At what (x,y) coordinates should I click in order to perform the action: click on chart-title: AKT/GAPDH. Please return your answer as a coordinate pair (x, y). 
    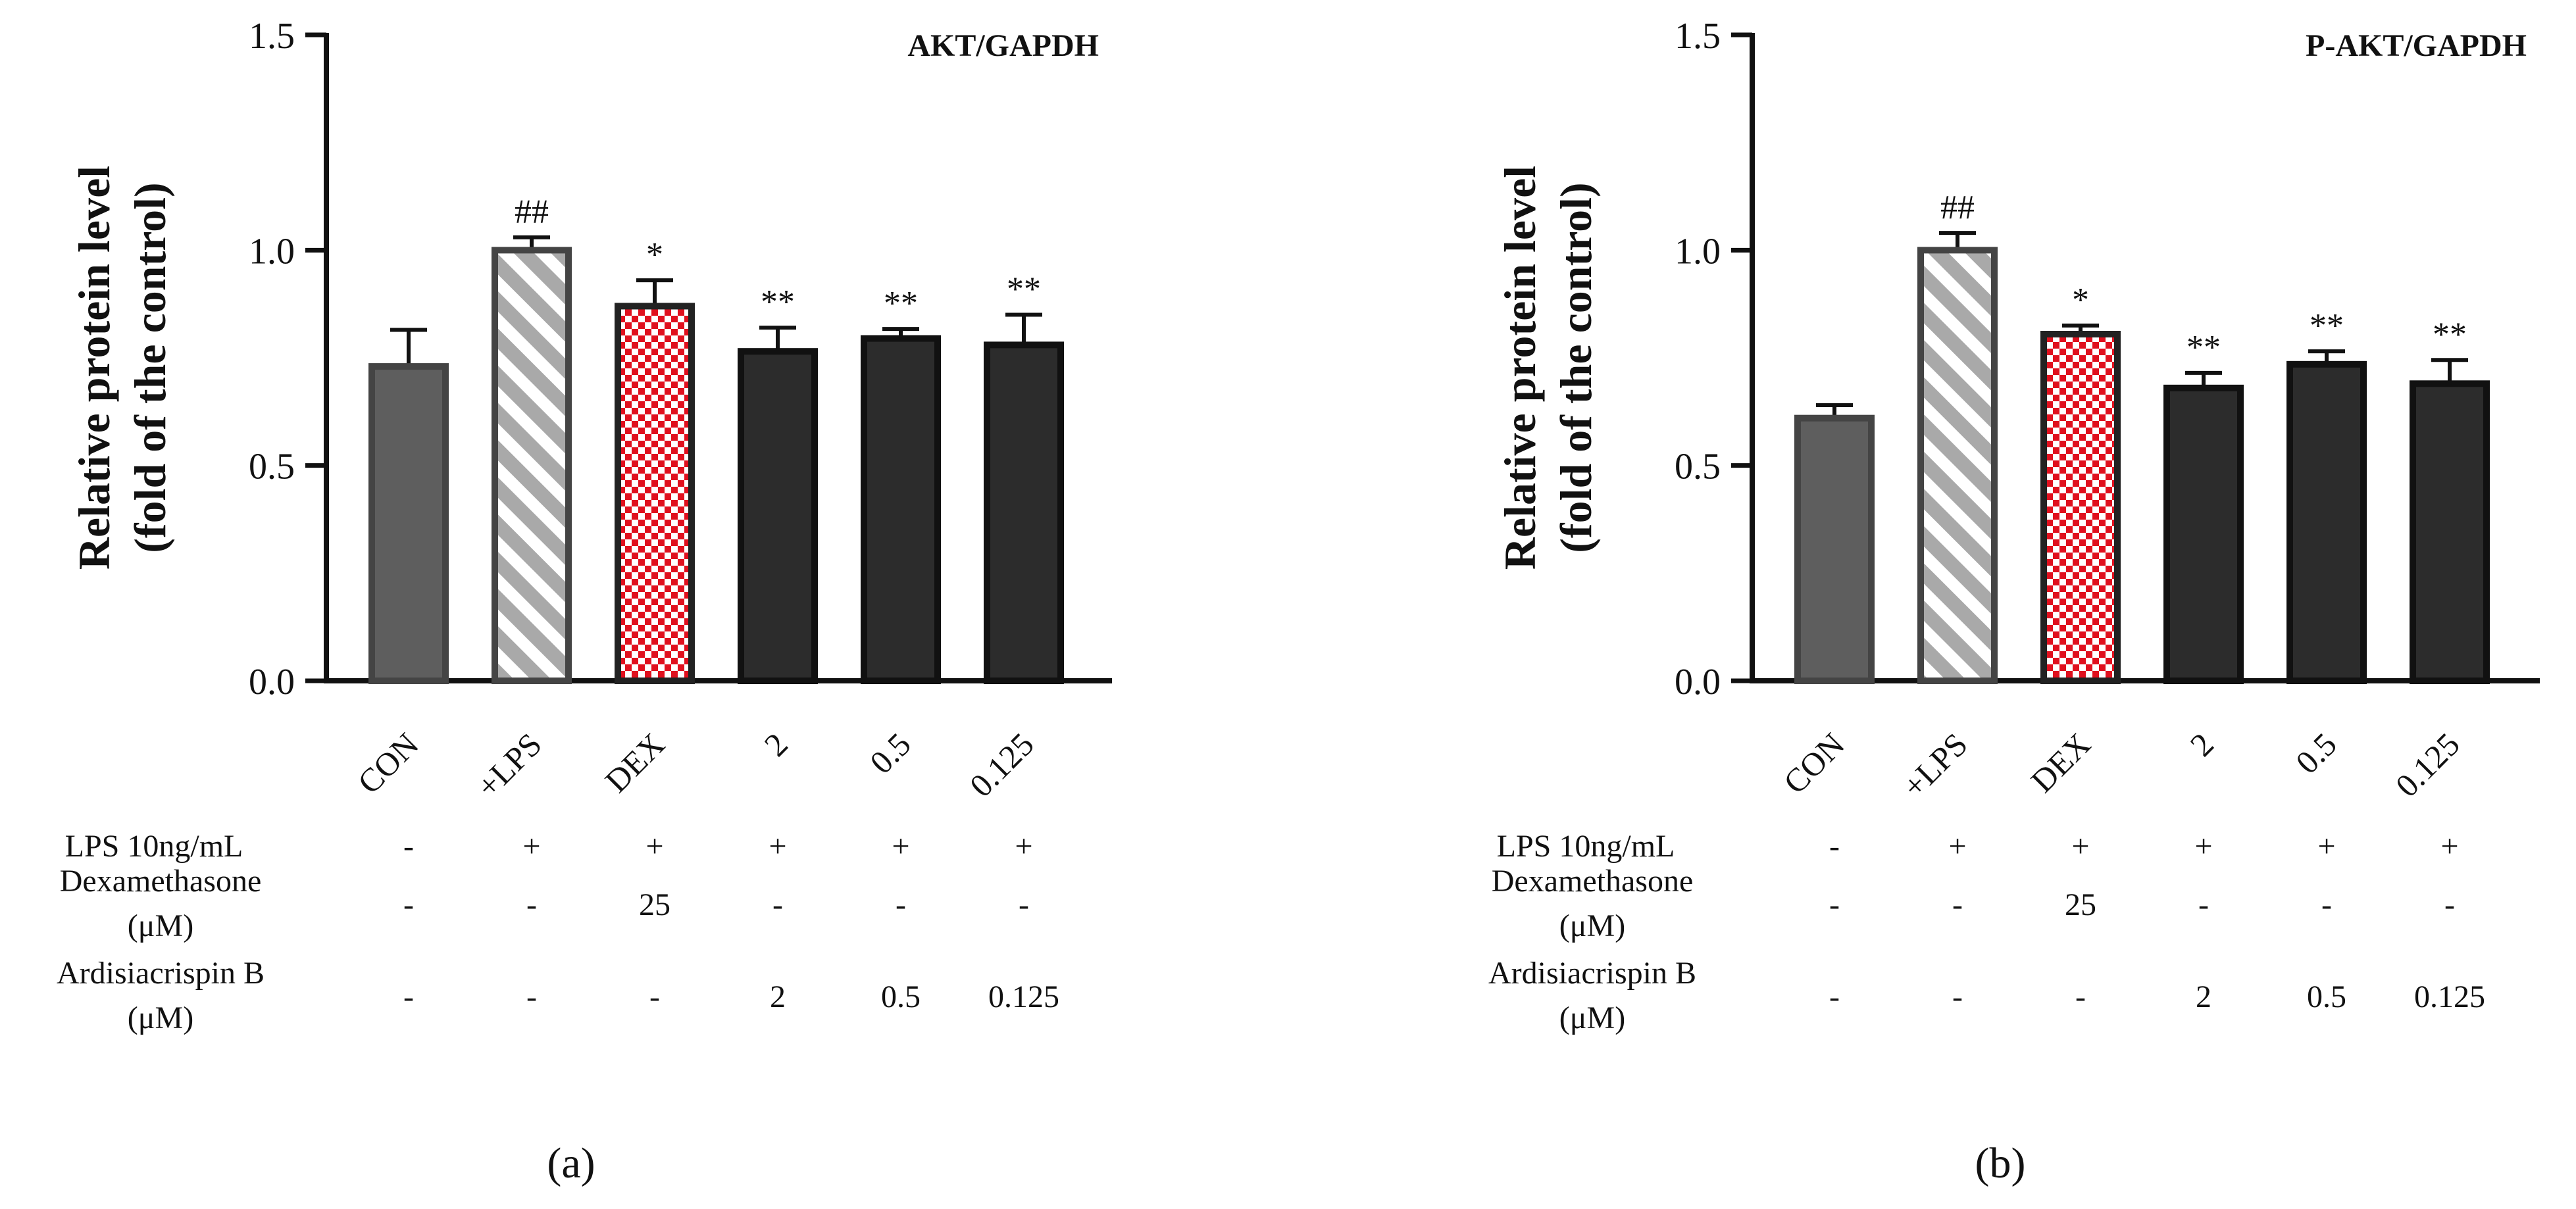
    Looking at the image, I should click on (1003, 45).